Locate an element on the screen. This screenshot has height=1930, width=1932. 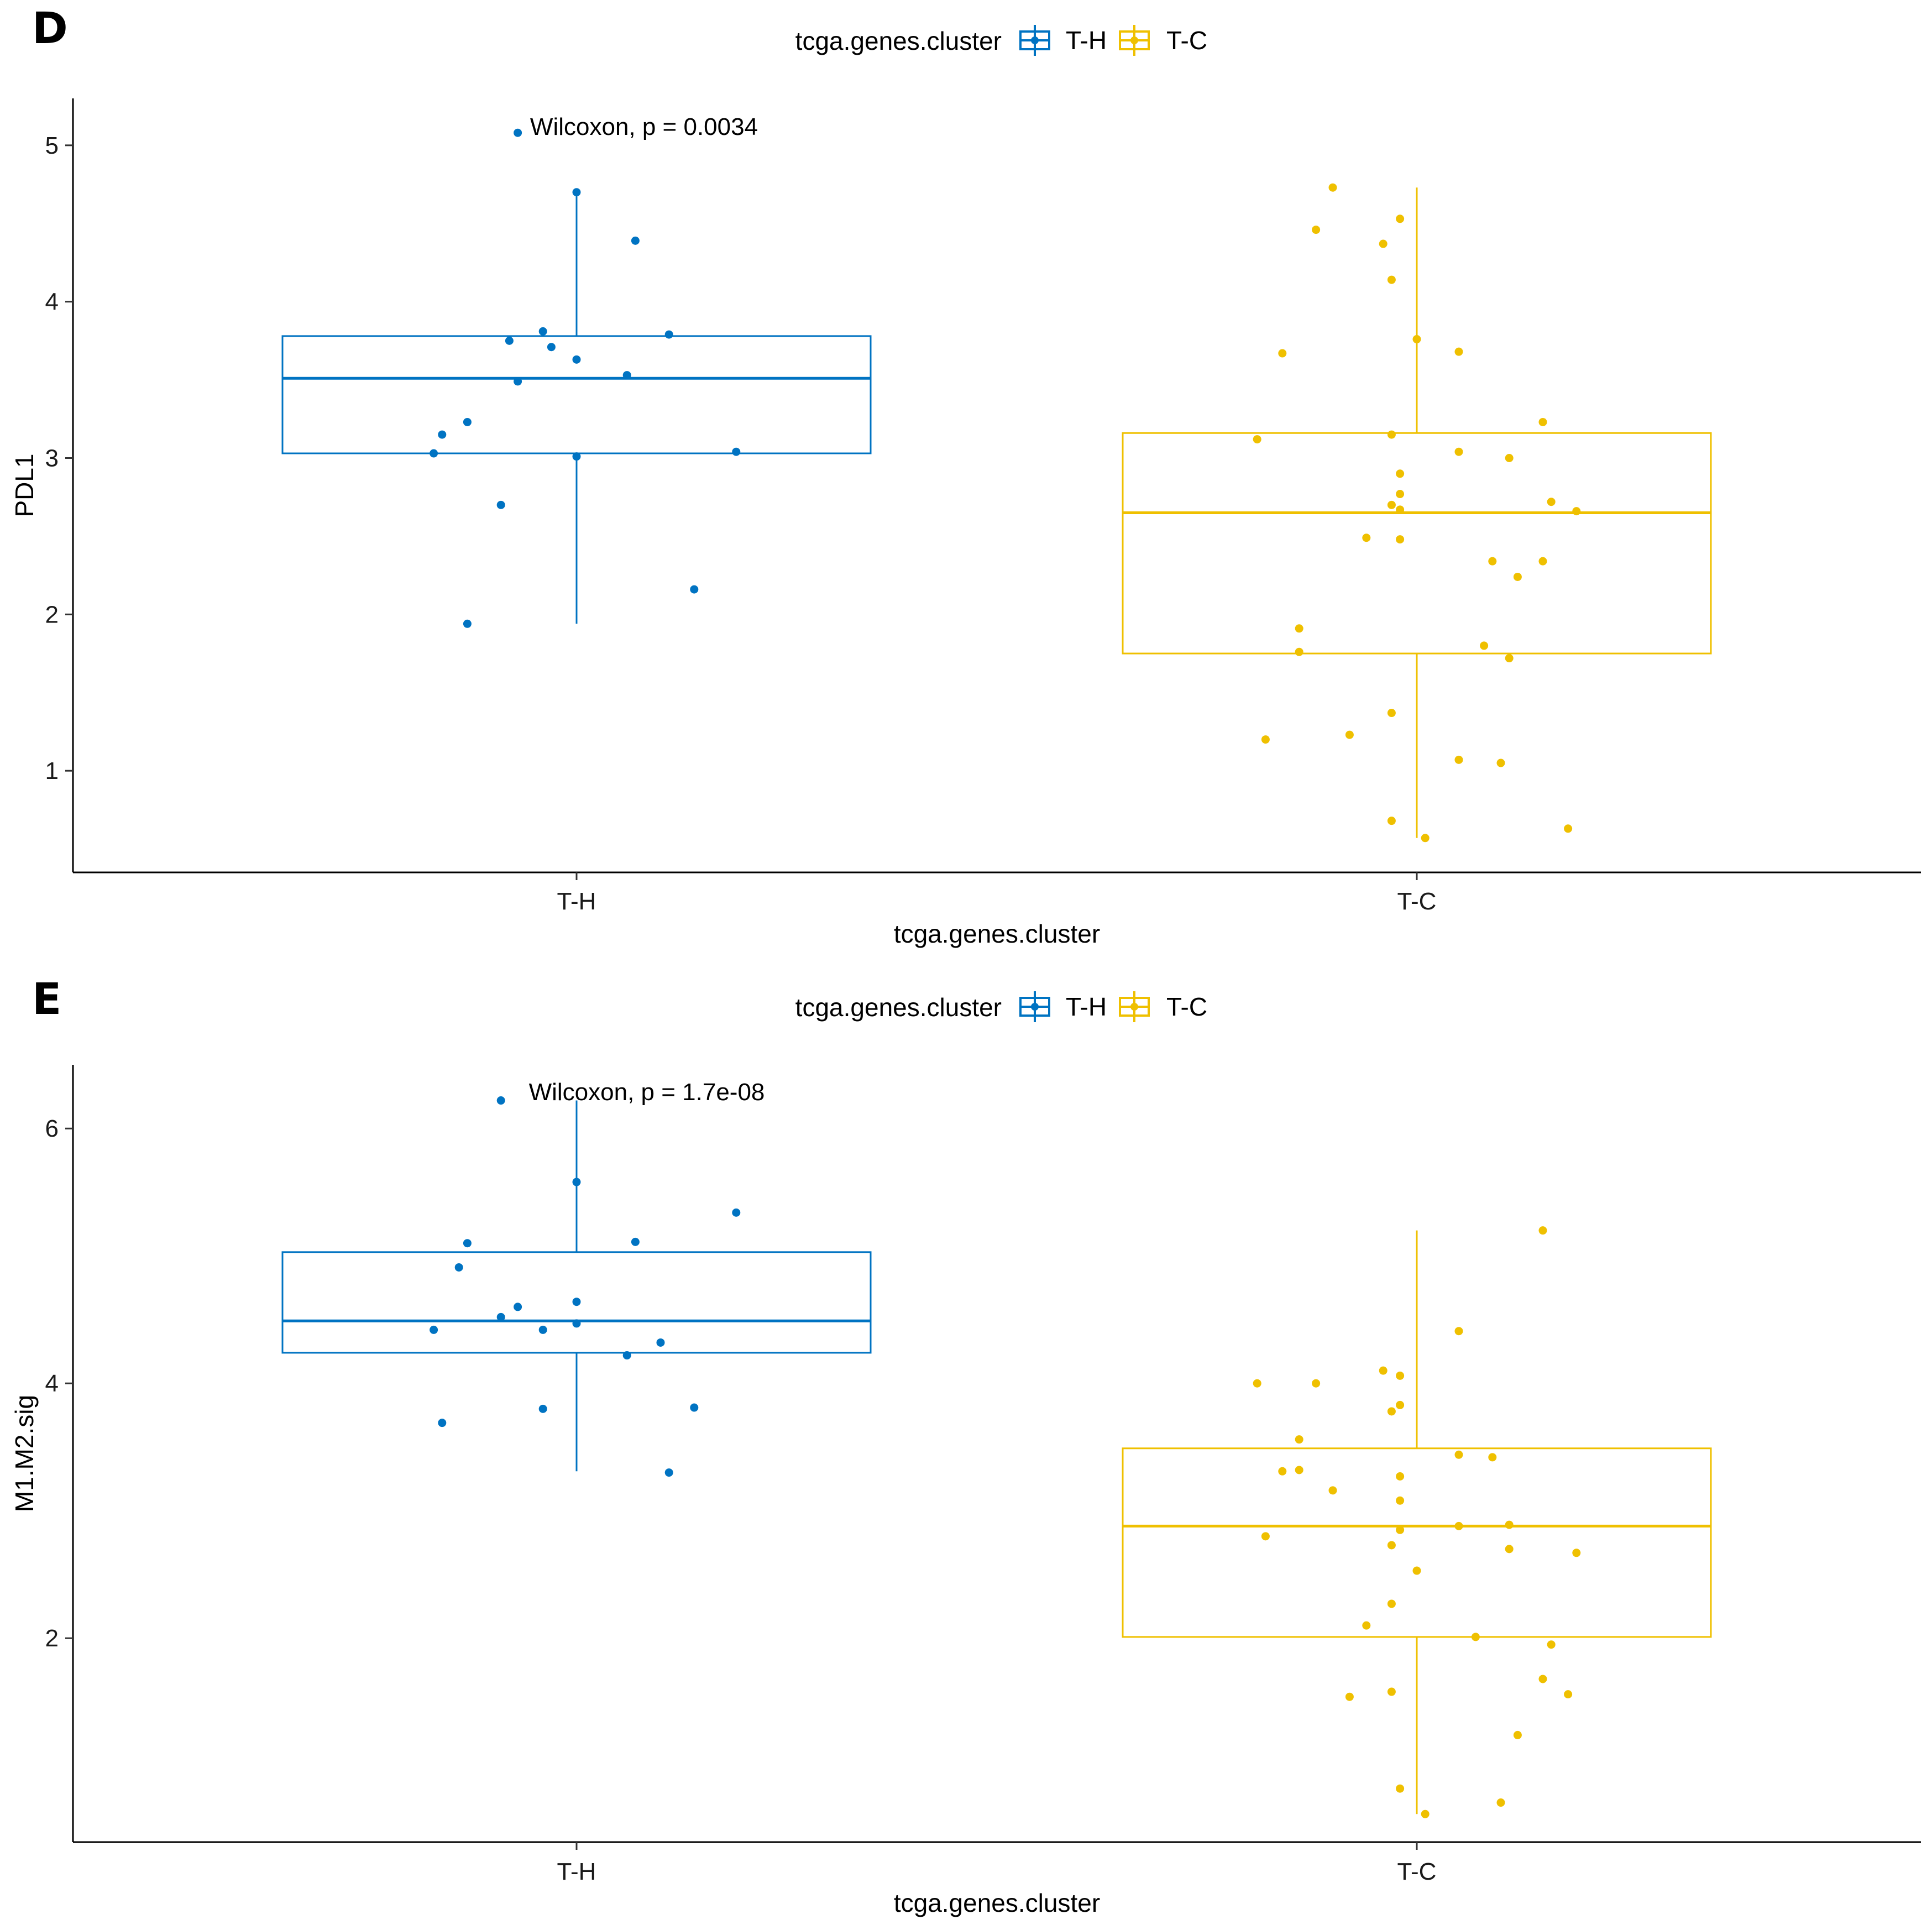
legend-key-tc-e is located at coordinates (1134, 1006).